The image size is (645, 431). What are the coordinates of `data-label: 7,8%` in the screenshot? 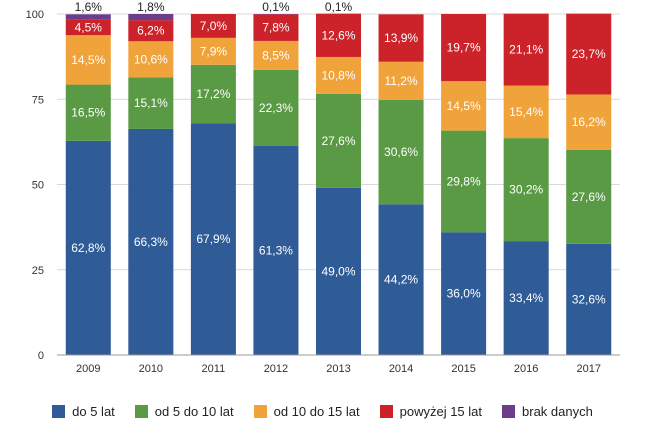 It's located at (276, 28).